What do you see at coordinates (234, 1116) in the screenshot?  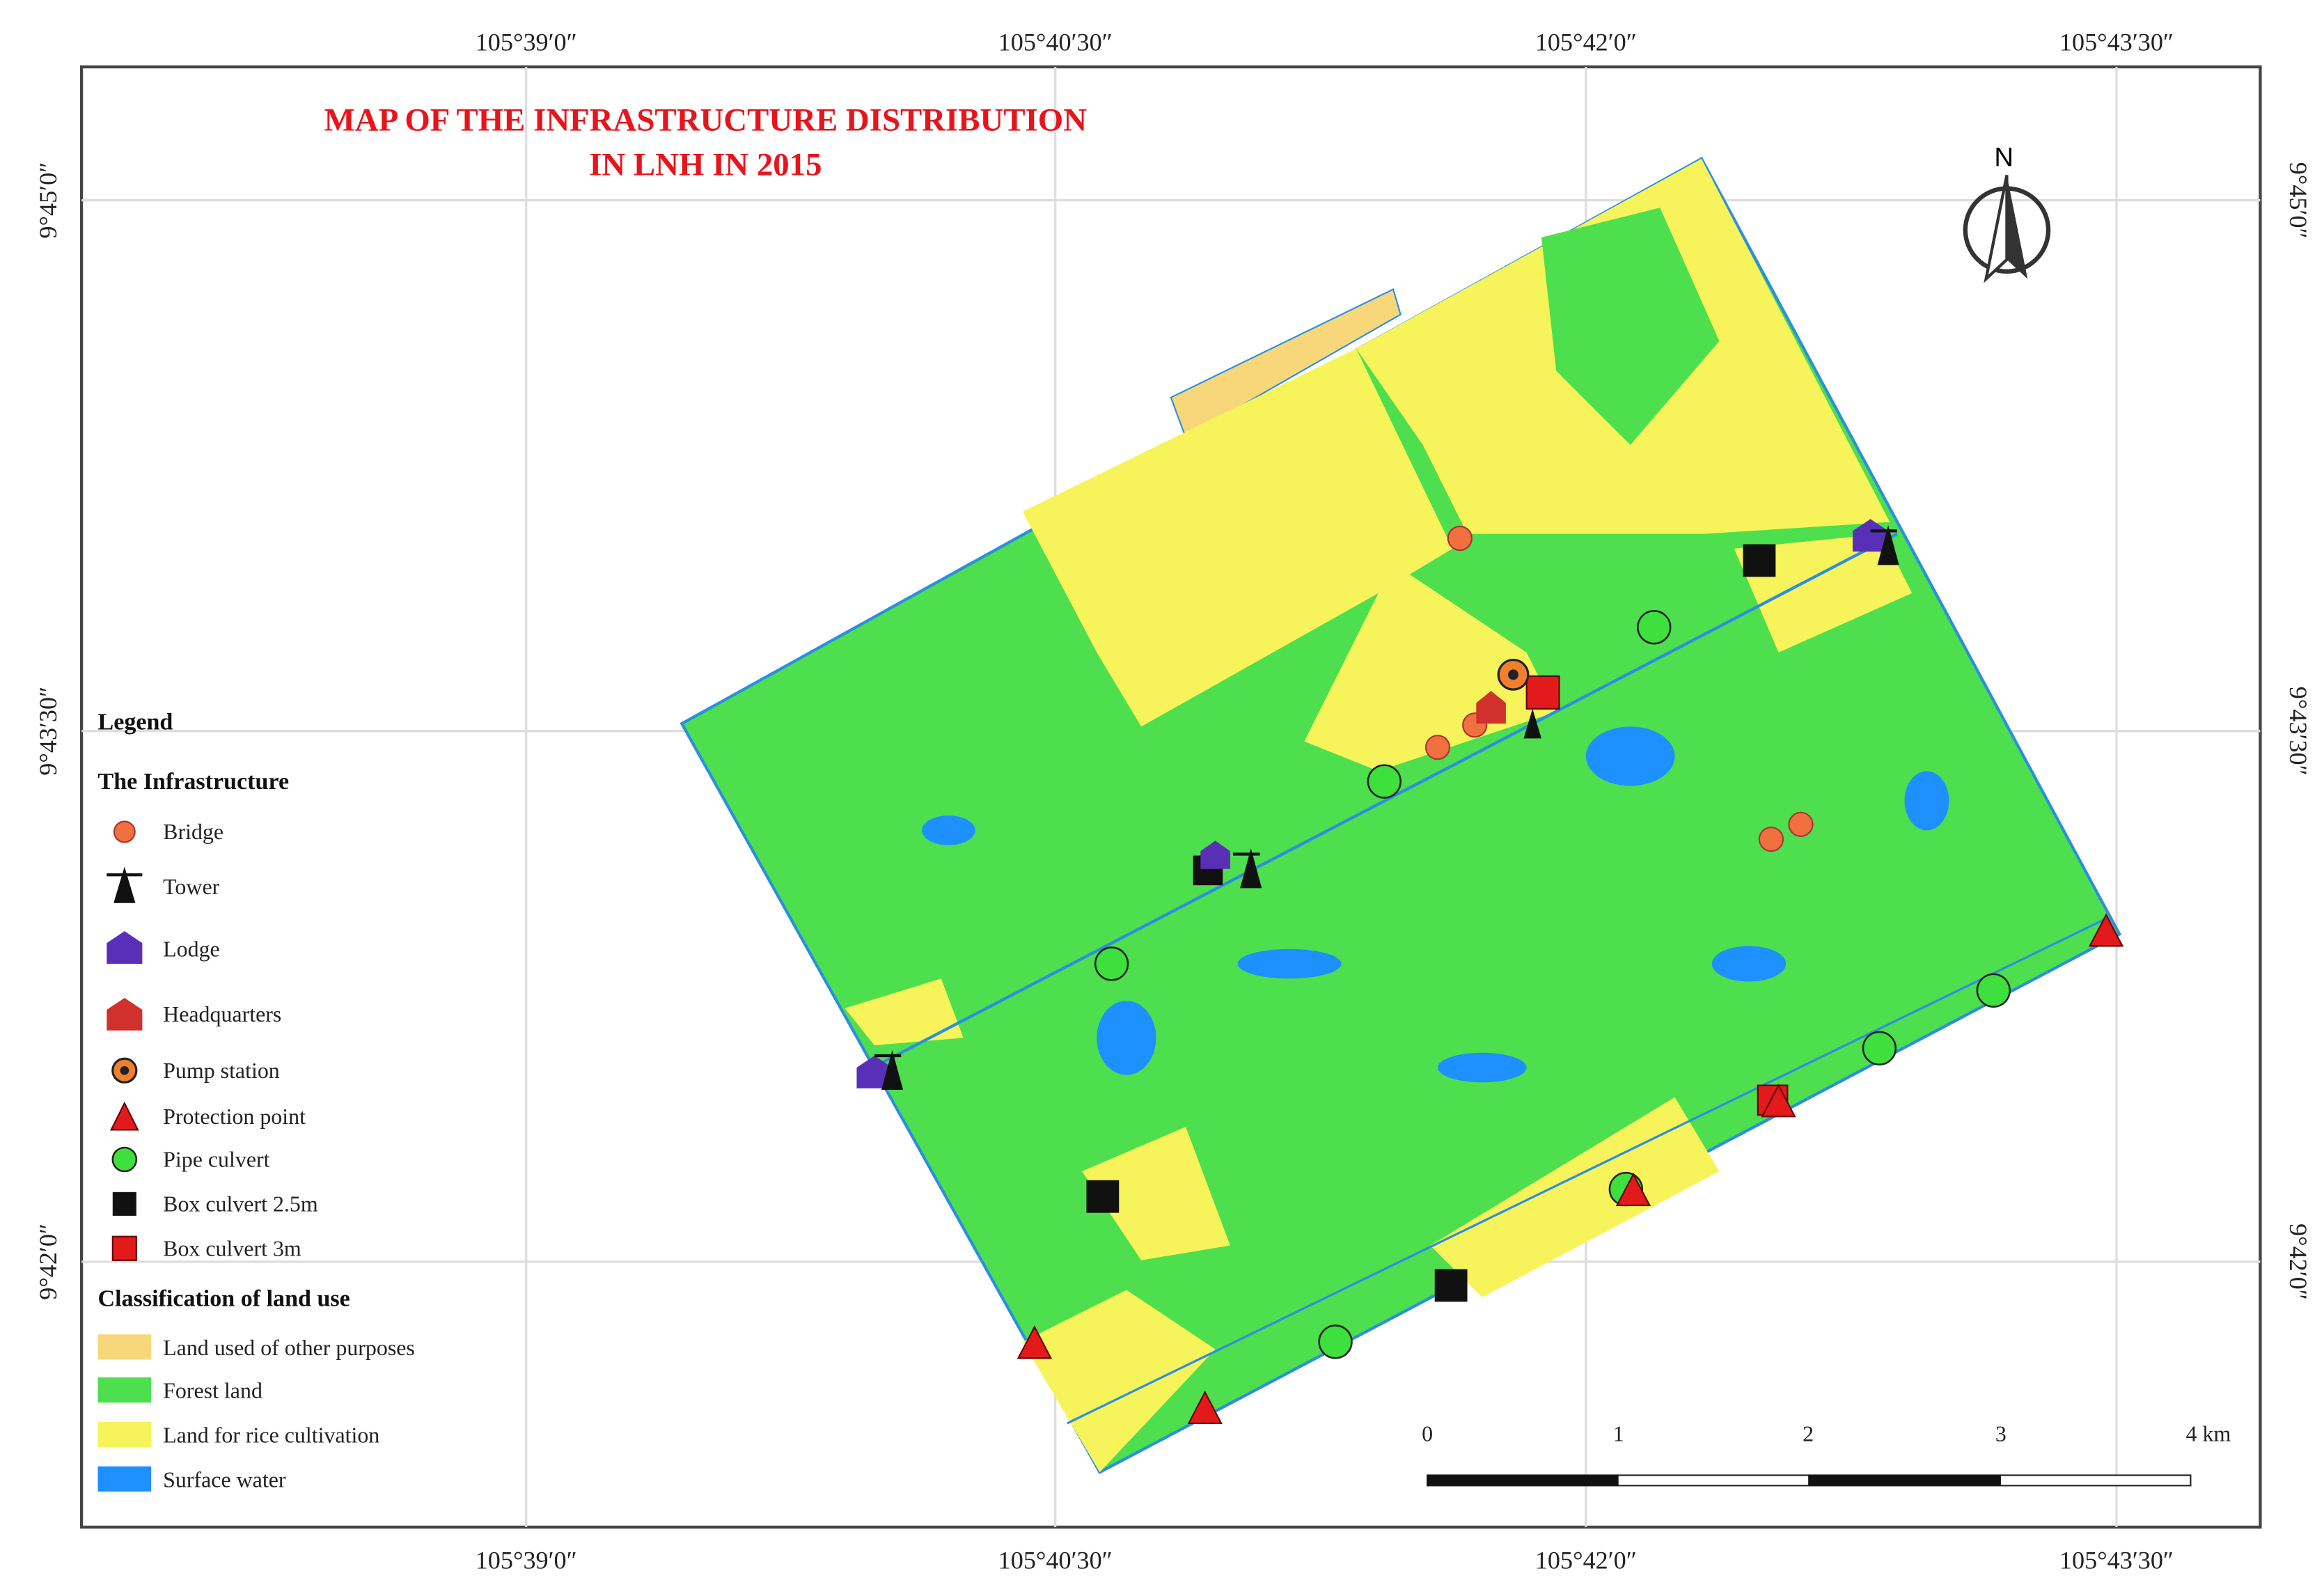 I see `legend-item: Protection point` at bounding box center [234, 1116].